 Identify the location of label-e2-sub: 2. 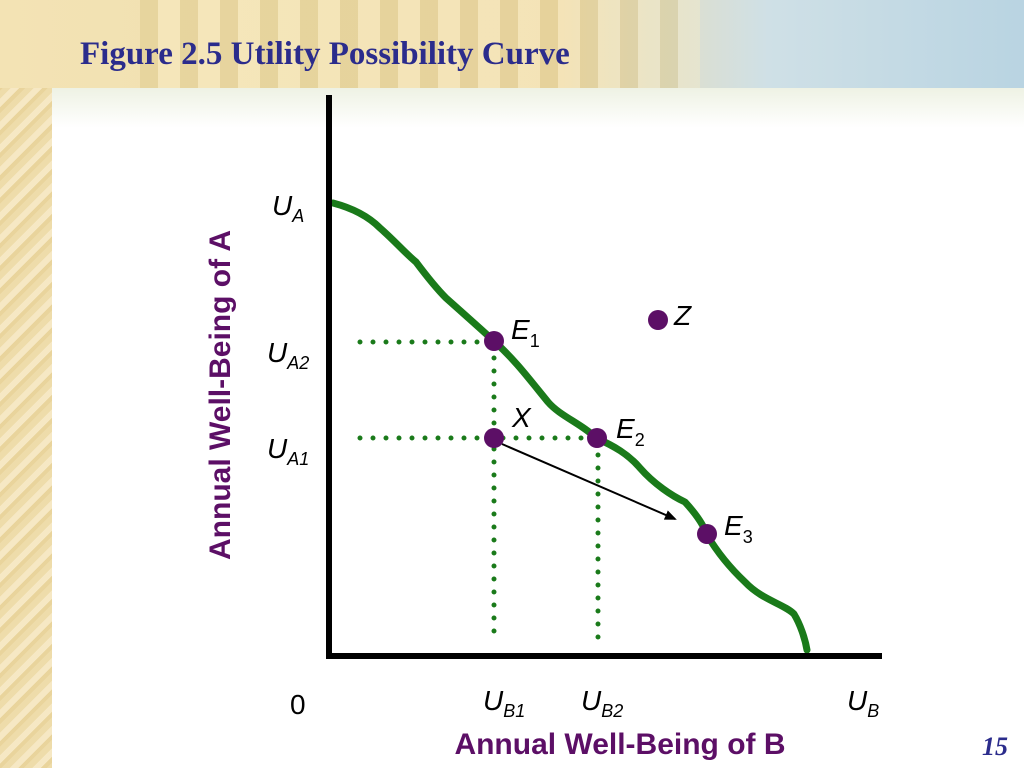
(640, 440).